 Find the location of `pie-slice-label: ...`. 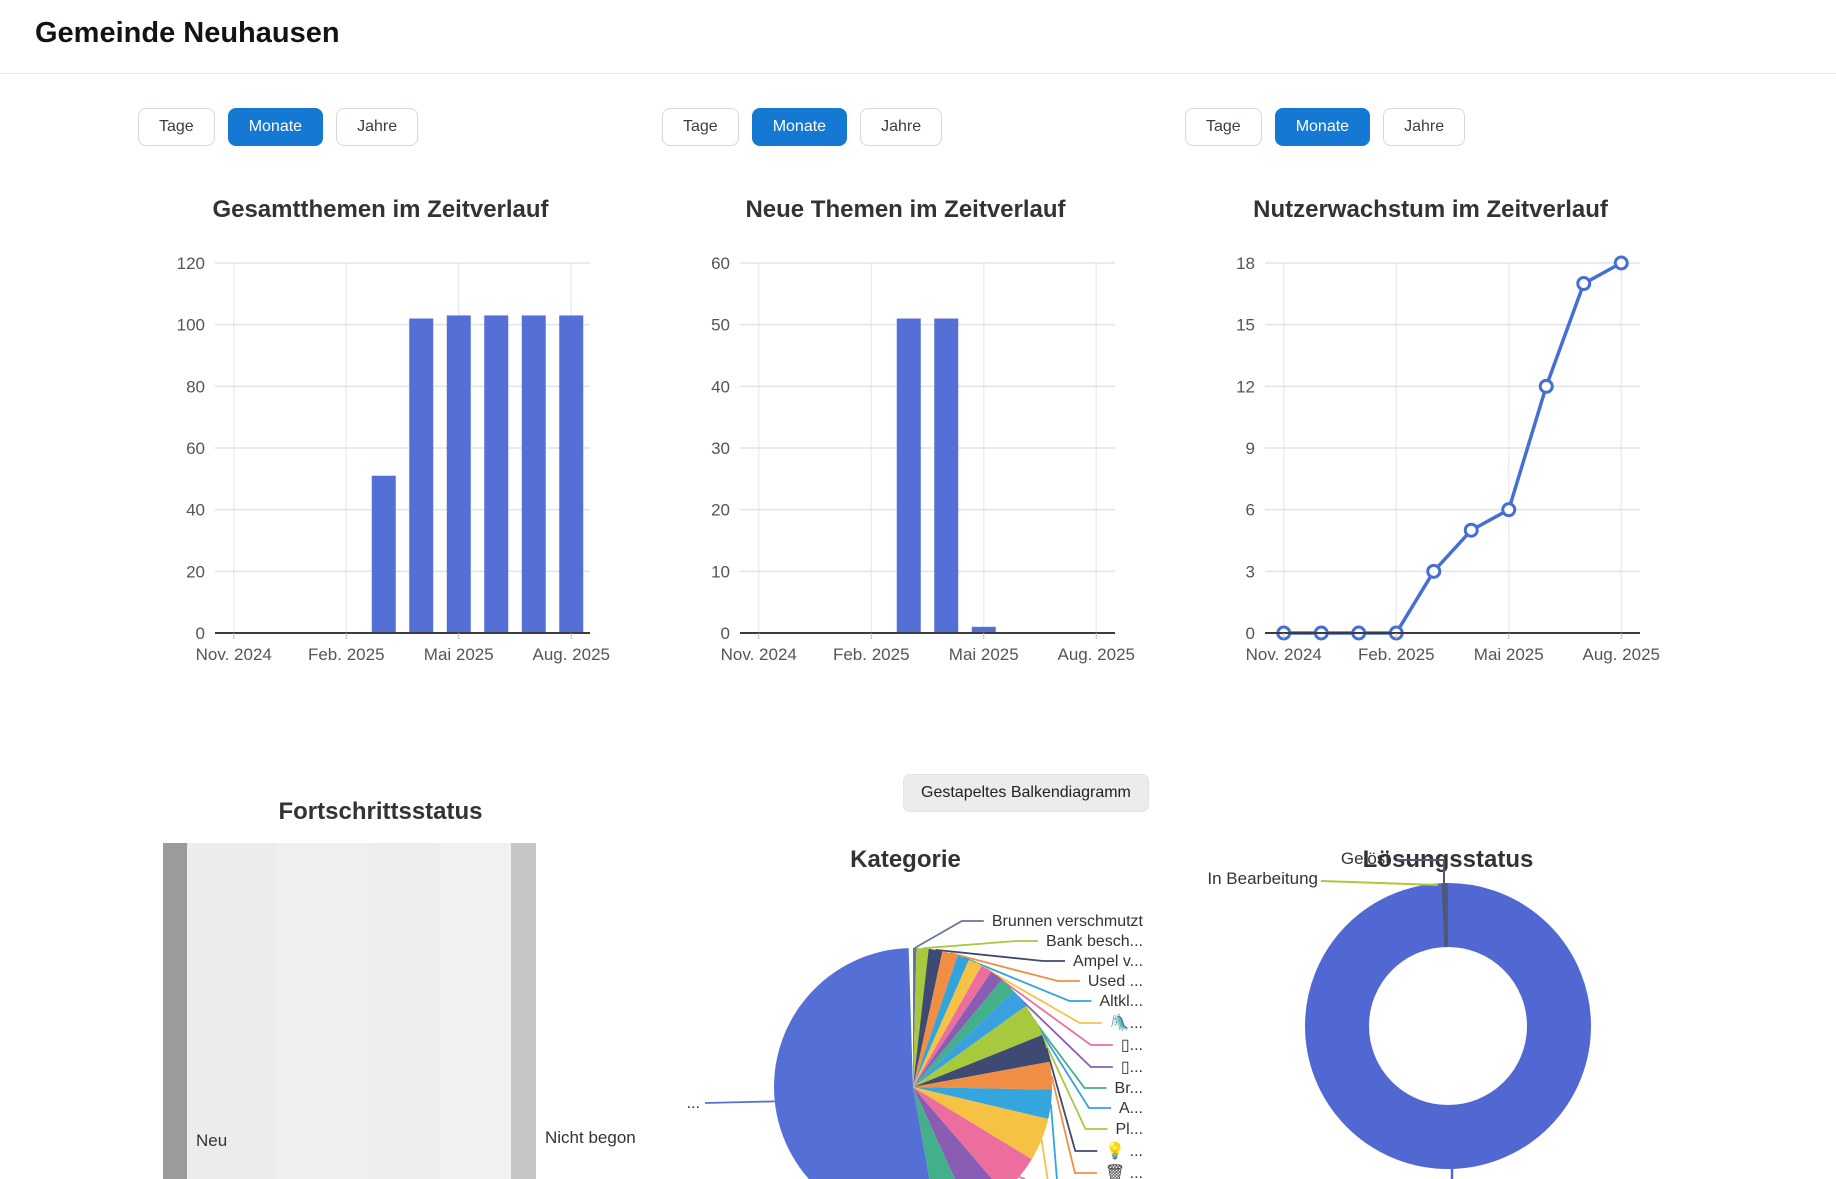

pie-slice-label: ... is located at coordinates (693, 1103).